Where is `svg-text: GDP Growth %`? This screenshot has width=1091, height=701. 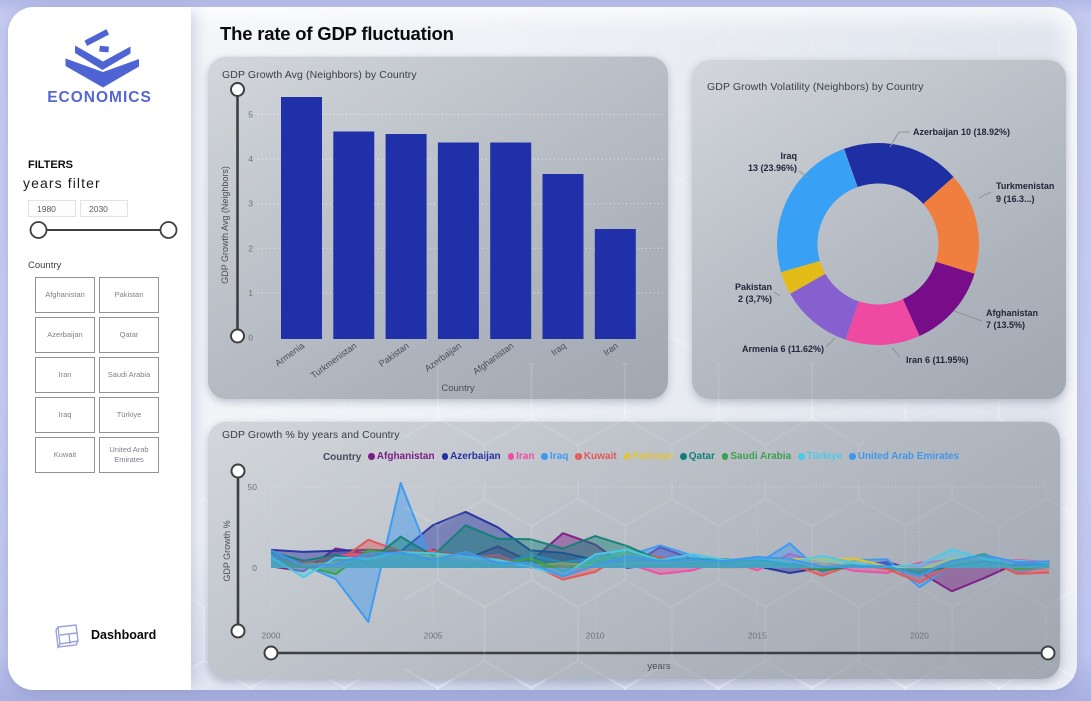 svg-text: GDP Growth % is located at coordinates (227, 550).